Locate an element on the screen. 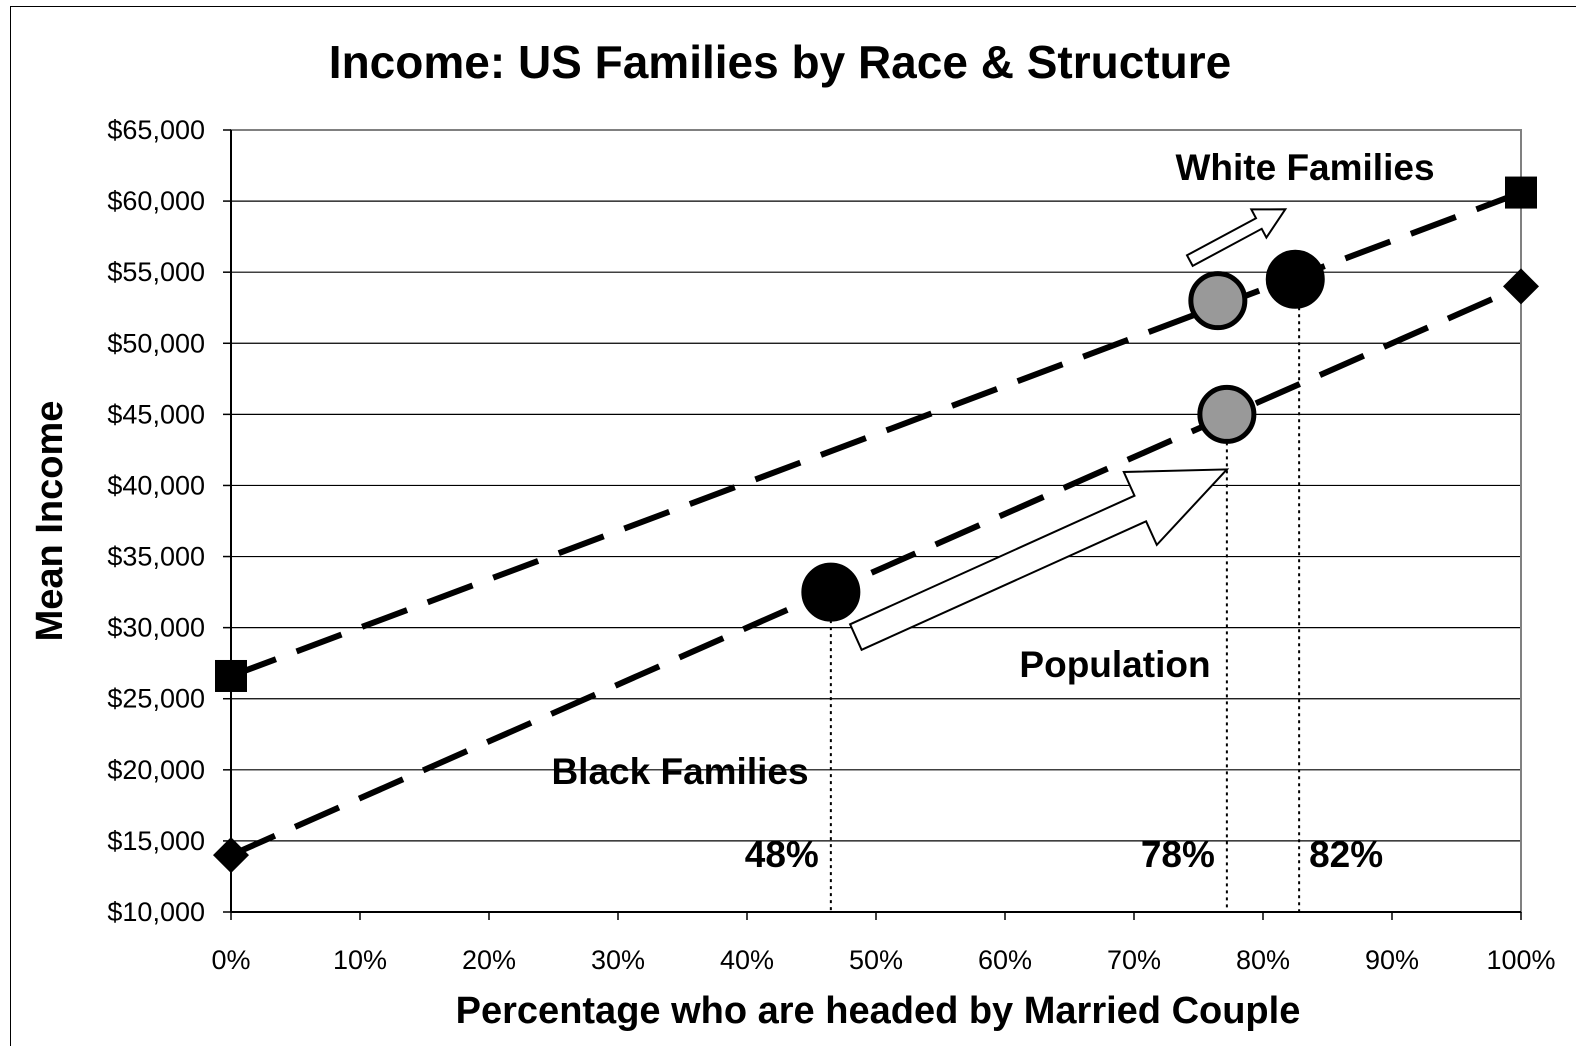 The height and width of the screenshot is (1047, 1577). y-tick-label: $60,000 is located at coordinates (156, 201).